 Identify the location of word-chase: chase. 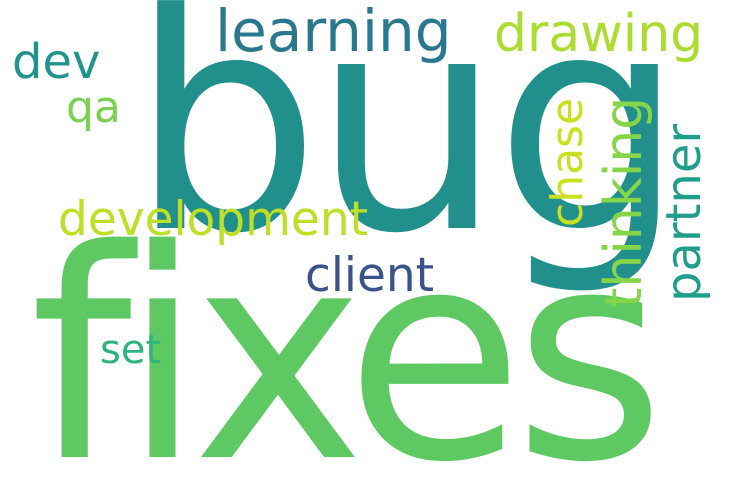
(567, 162).